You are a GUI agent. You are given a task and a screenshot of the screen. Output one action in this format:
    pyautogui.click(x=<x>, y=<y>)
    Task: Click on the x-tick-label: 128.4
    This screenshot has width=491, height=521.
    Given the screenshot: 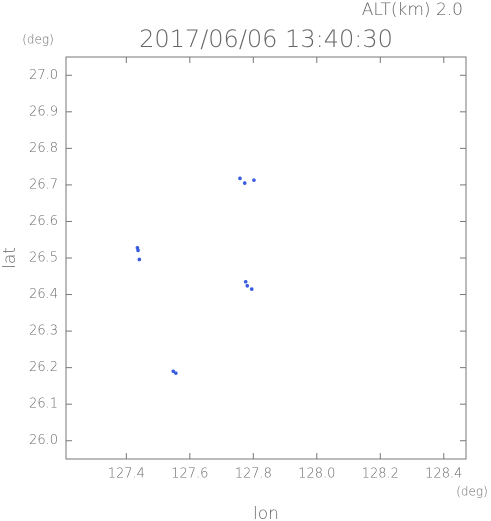 What is the action you would take?
    pyautogui.click(x=443, y=474)
    